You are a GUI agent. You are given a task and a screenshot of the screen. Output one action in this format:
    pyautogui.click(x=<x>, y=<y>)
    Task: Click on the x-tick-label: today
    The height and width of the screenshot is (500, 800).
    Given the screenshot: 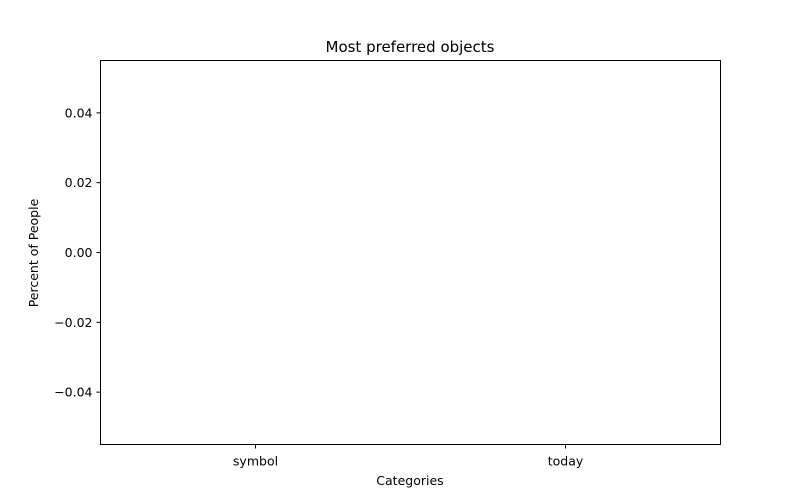 What is the action you would take?
    pyautogui.click(x=566, y=461)
    